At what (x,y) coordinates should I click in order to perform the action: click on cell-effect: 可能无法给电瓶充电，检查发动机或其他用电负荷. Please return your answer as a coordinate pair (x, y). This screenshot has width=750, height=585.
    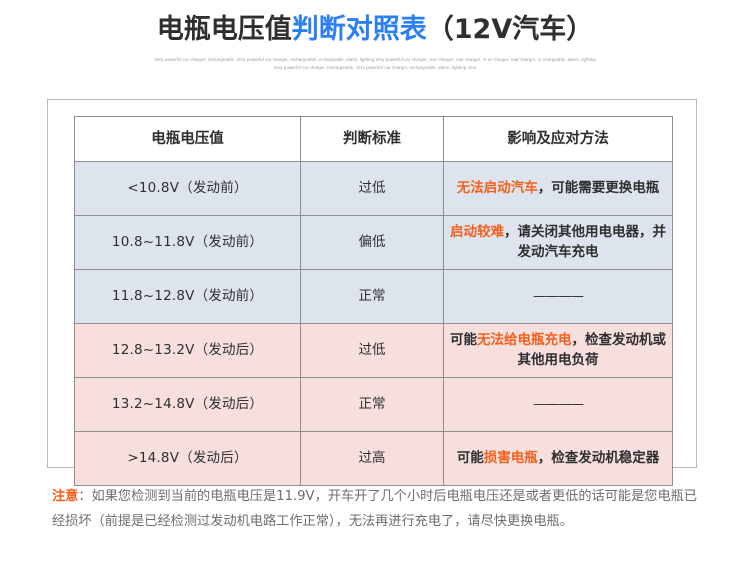
    Looking at the image, I should click on (558, 350).